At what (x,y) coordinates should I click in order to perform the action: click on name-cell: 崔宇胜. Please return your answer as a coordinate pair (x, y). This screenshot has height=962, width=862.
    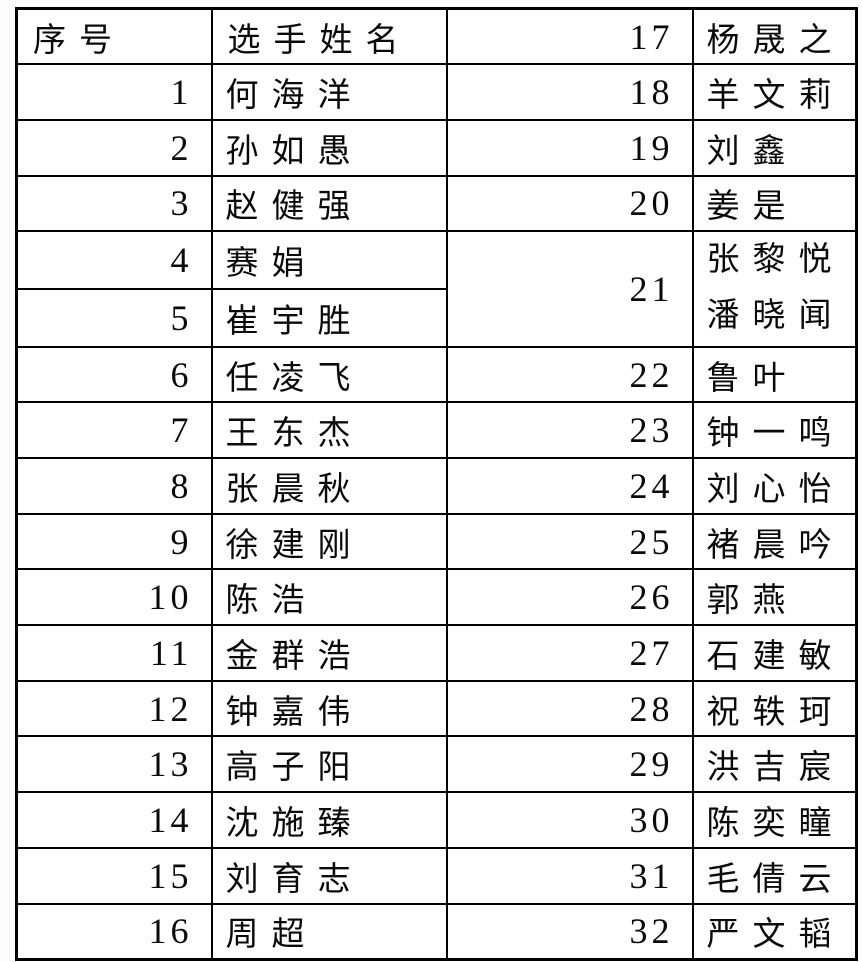
    Looking at the image, I should click on (329, 317).